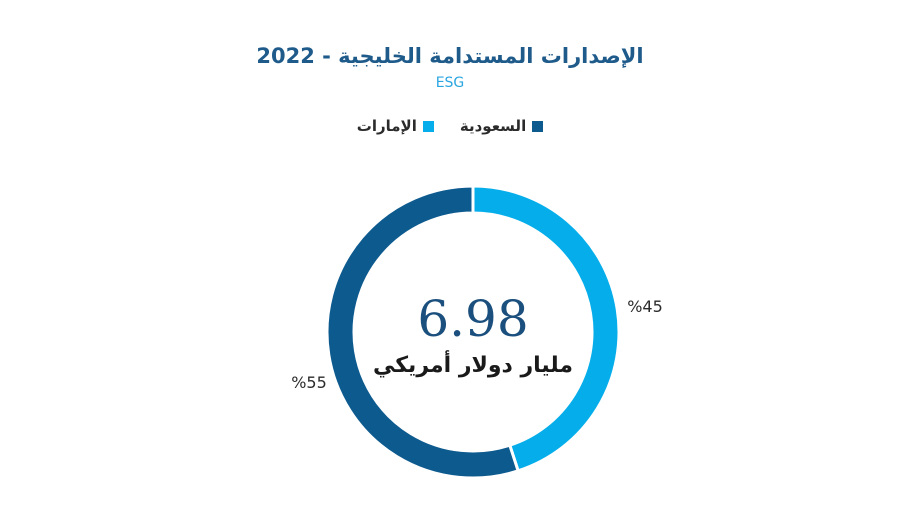 The width and height of the screenshot is (900, 507). Describe the element at coordinates (473, 363) in the screenshot. I see `center-label: مليار دولار أمريكي` at that location.